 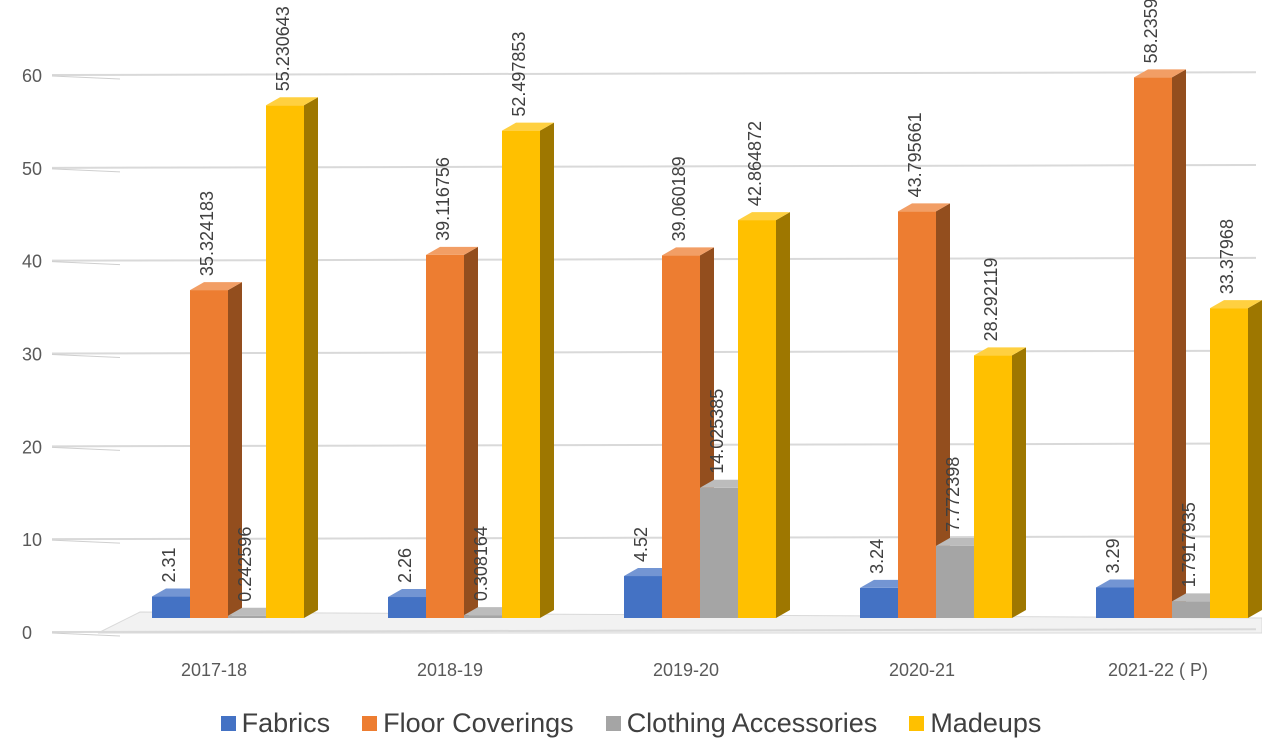 What do you see at coordinates (207, 233) in the screenshot?
I see `data-label: 35.324183` at bounding box center [207, 233].